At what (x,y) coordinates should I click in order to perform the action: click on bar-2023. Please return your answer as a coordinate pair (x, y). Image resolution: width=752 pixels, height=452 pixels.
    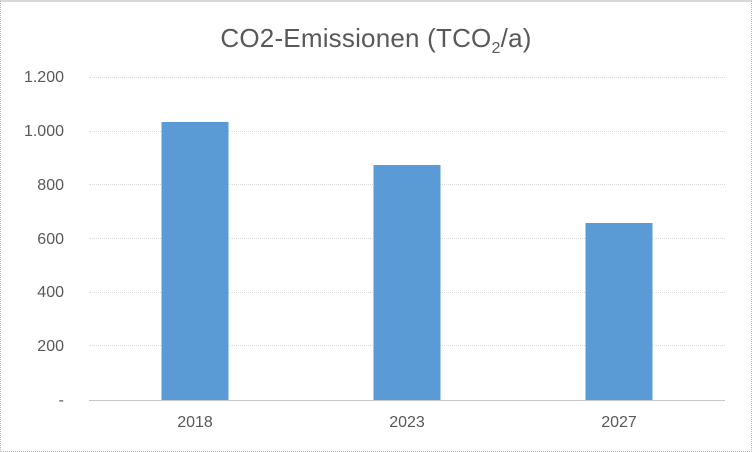
    Looking at the image, I should click on (407, 282).